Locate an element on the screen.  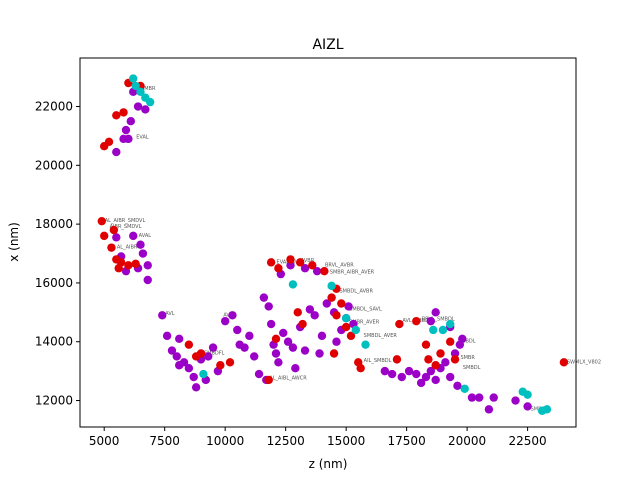
x-tick-label: 10000 is located at coordinates (225, 441).